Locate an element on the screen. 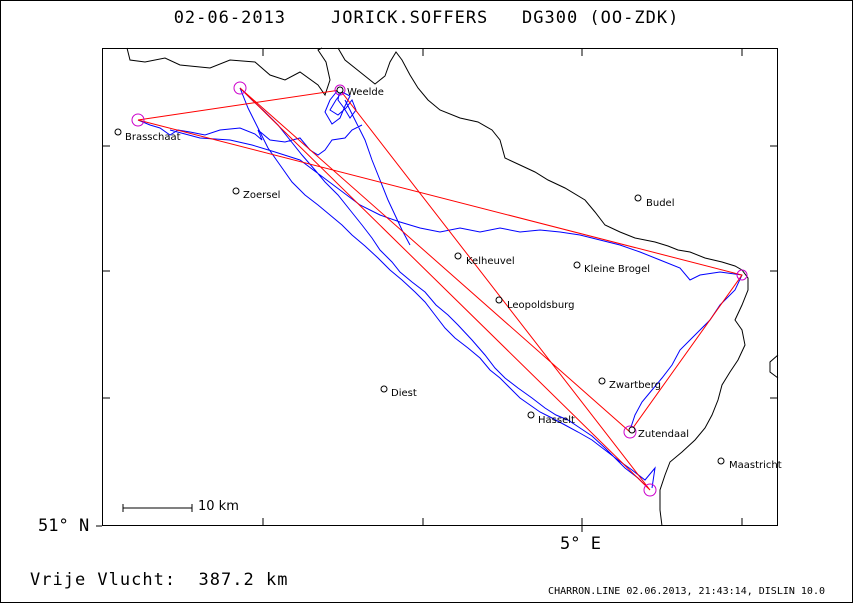 This screenshot has width=853, height=603. place-marker-kleine-brogel is located at coordinates (577, 265).